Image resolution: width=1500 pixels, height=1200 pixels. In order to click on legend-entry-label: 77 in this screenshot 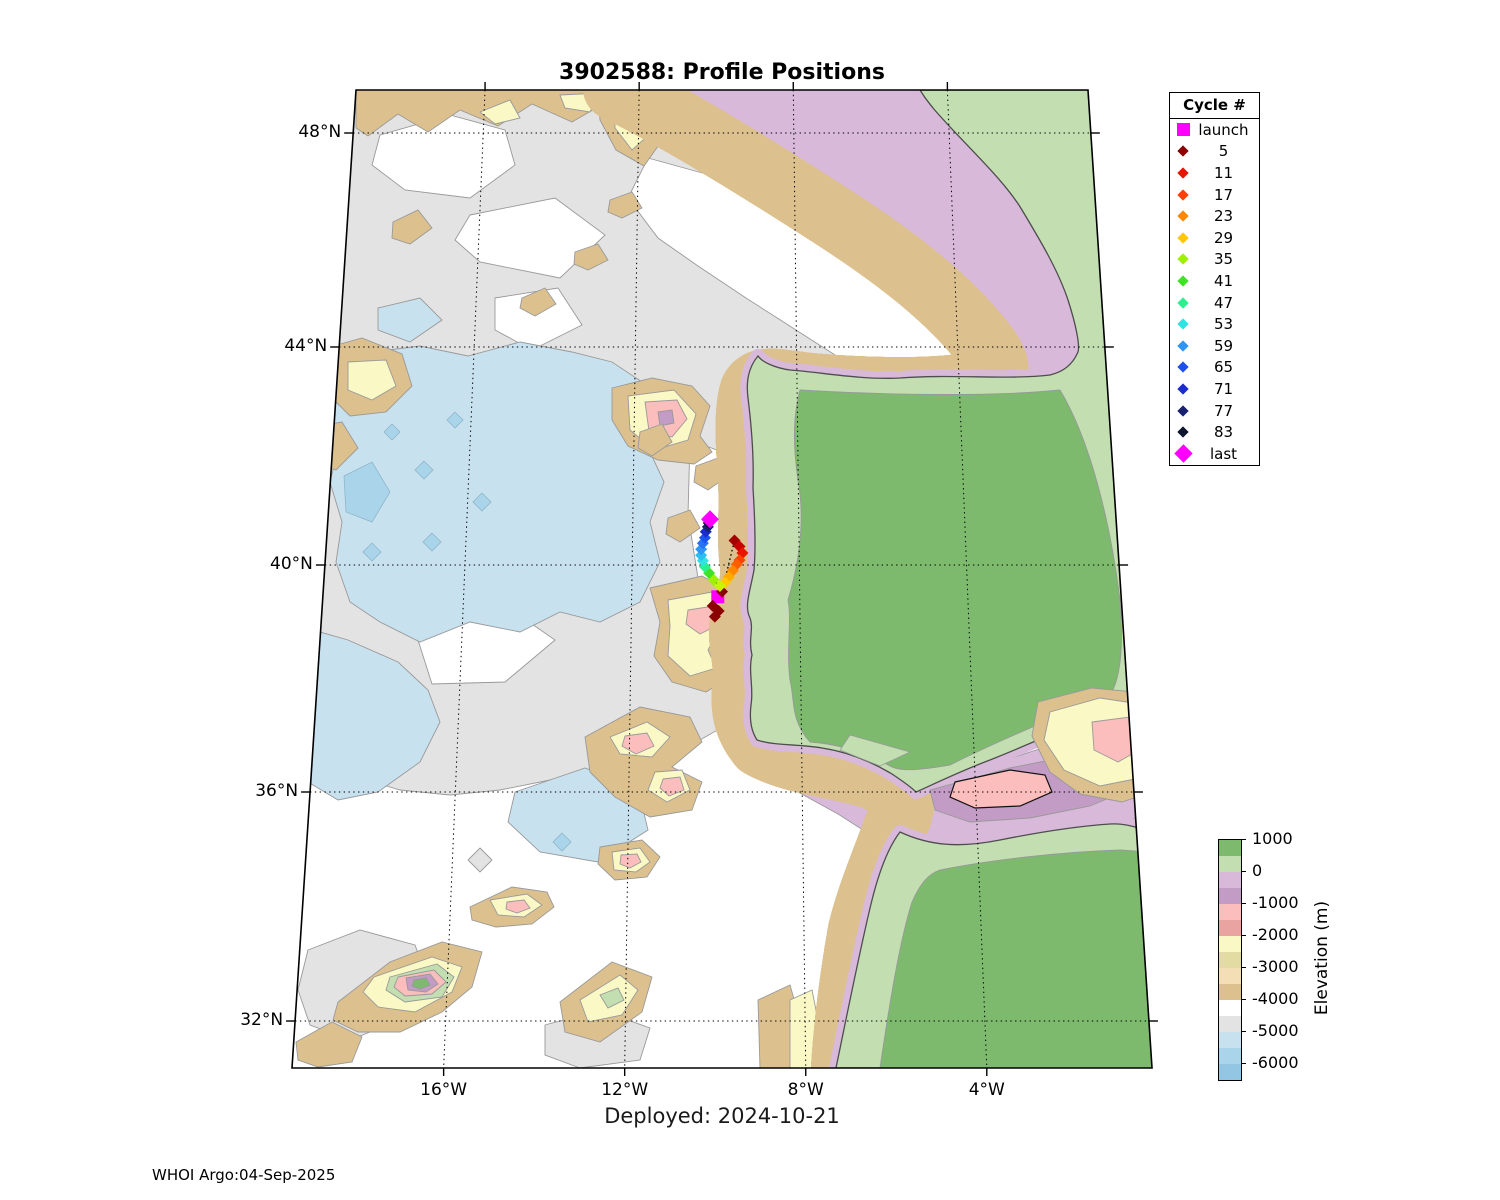, I will do `click(1223, 410)`.